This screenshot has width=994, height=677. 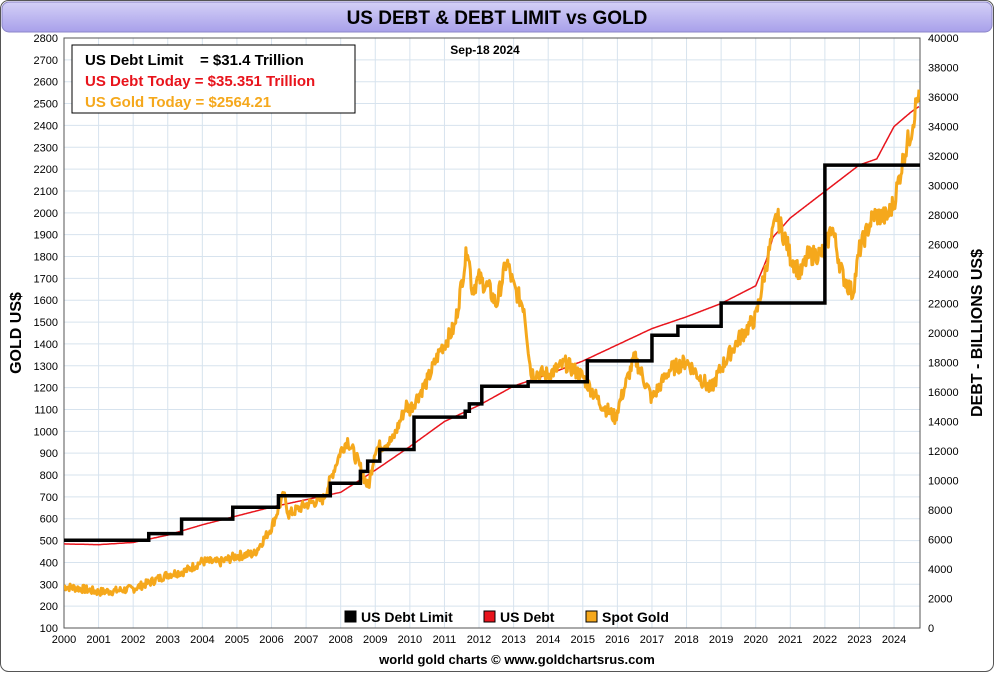 What do you see at coordinates (46, 258) in the screenshot?
I see `left-tick-label: 1800` at bounding box center [46, 258].